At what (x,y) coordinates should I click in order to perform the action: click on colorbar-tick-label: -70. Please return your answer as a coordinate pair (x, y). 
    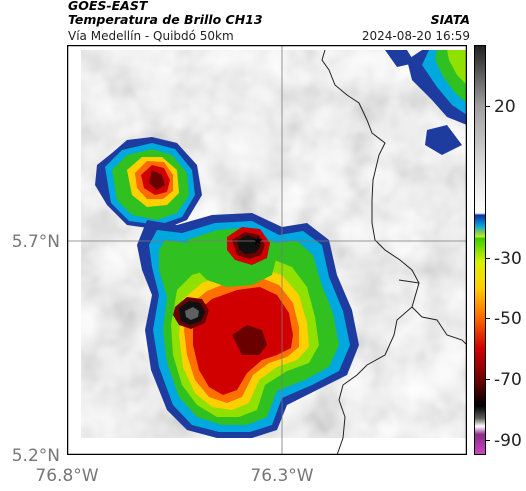
    Looking at the image, I should click on (508, 380).